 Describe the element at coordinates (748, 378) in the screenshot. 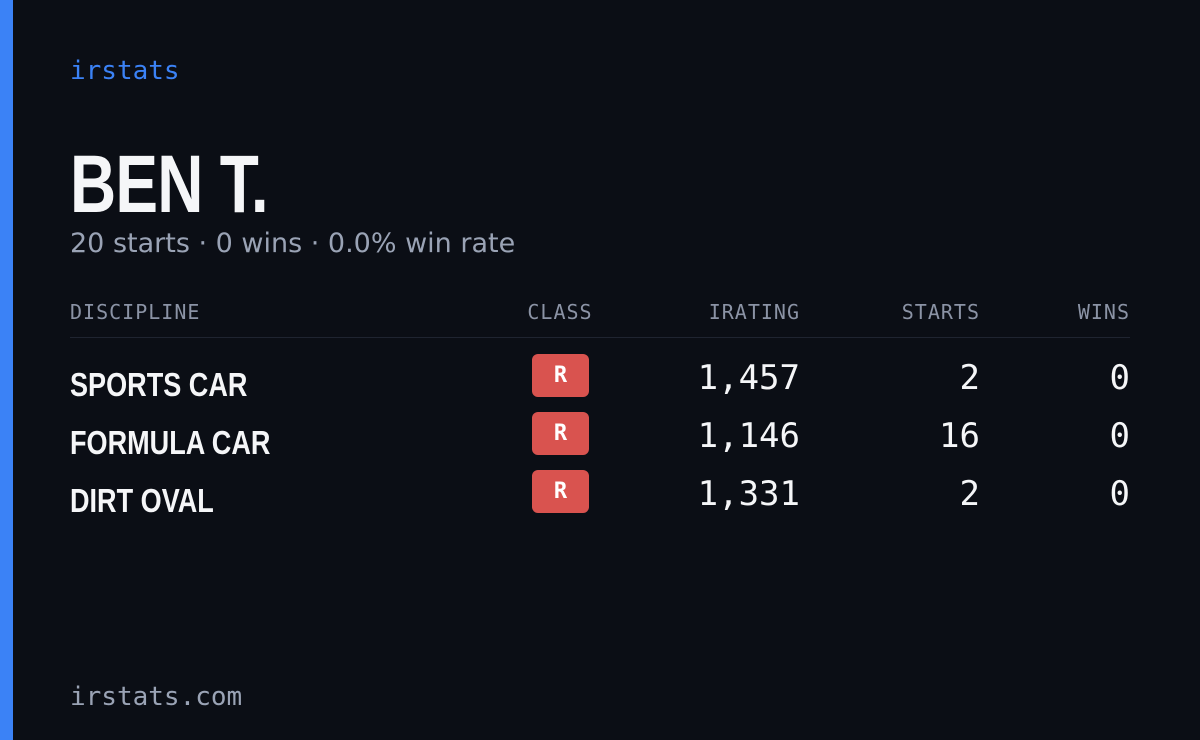

I see `irating: 1,457` at that location.